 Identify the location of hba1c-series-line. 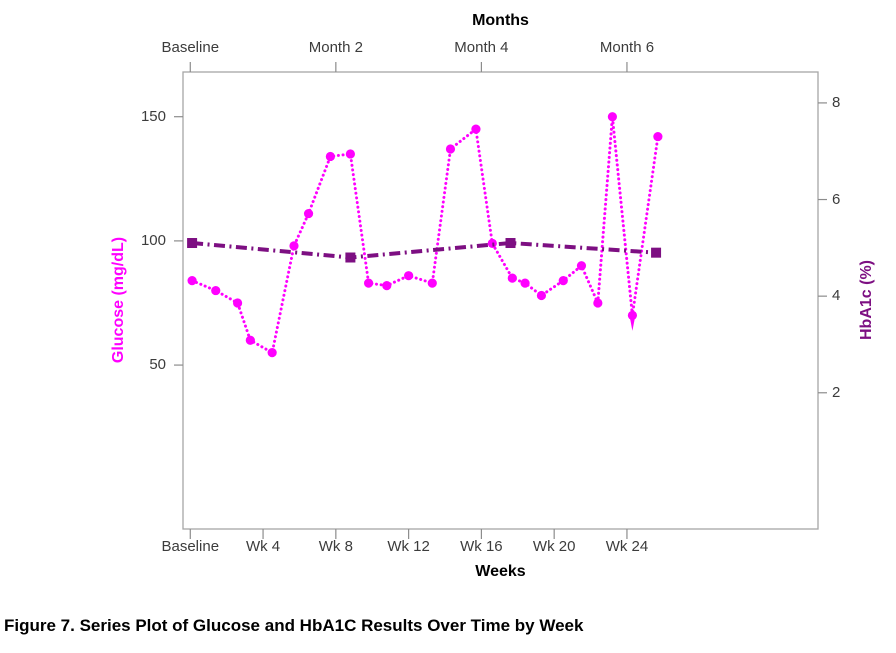
(424, 250).